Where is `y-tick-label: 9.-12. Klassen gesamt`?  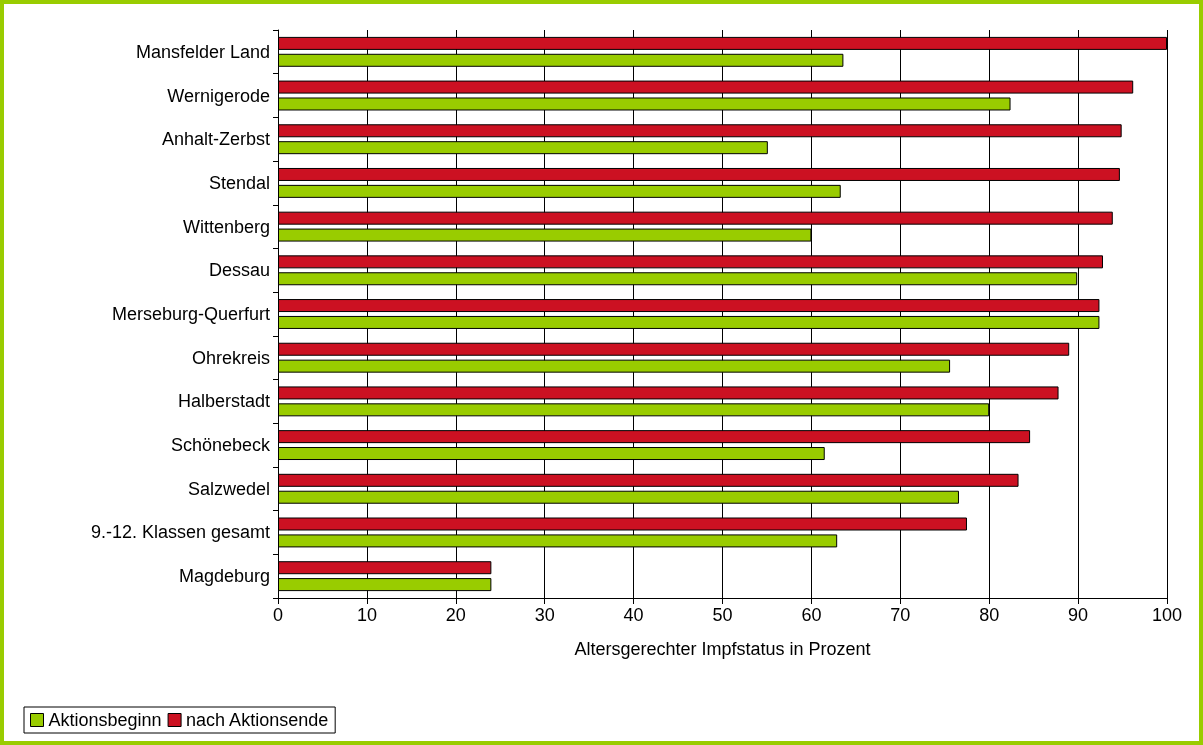
y-tick-label: 9.-12. Klassen gesamt is located at coordinates (180, 532).